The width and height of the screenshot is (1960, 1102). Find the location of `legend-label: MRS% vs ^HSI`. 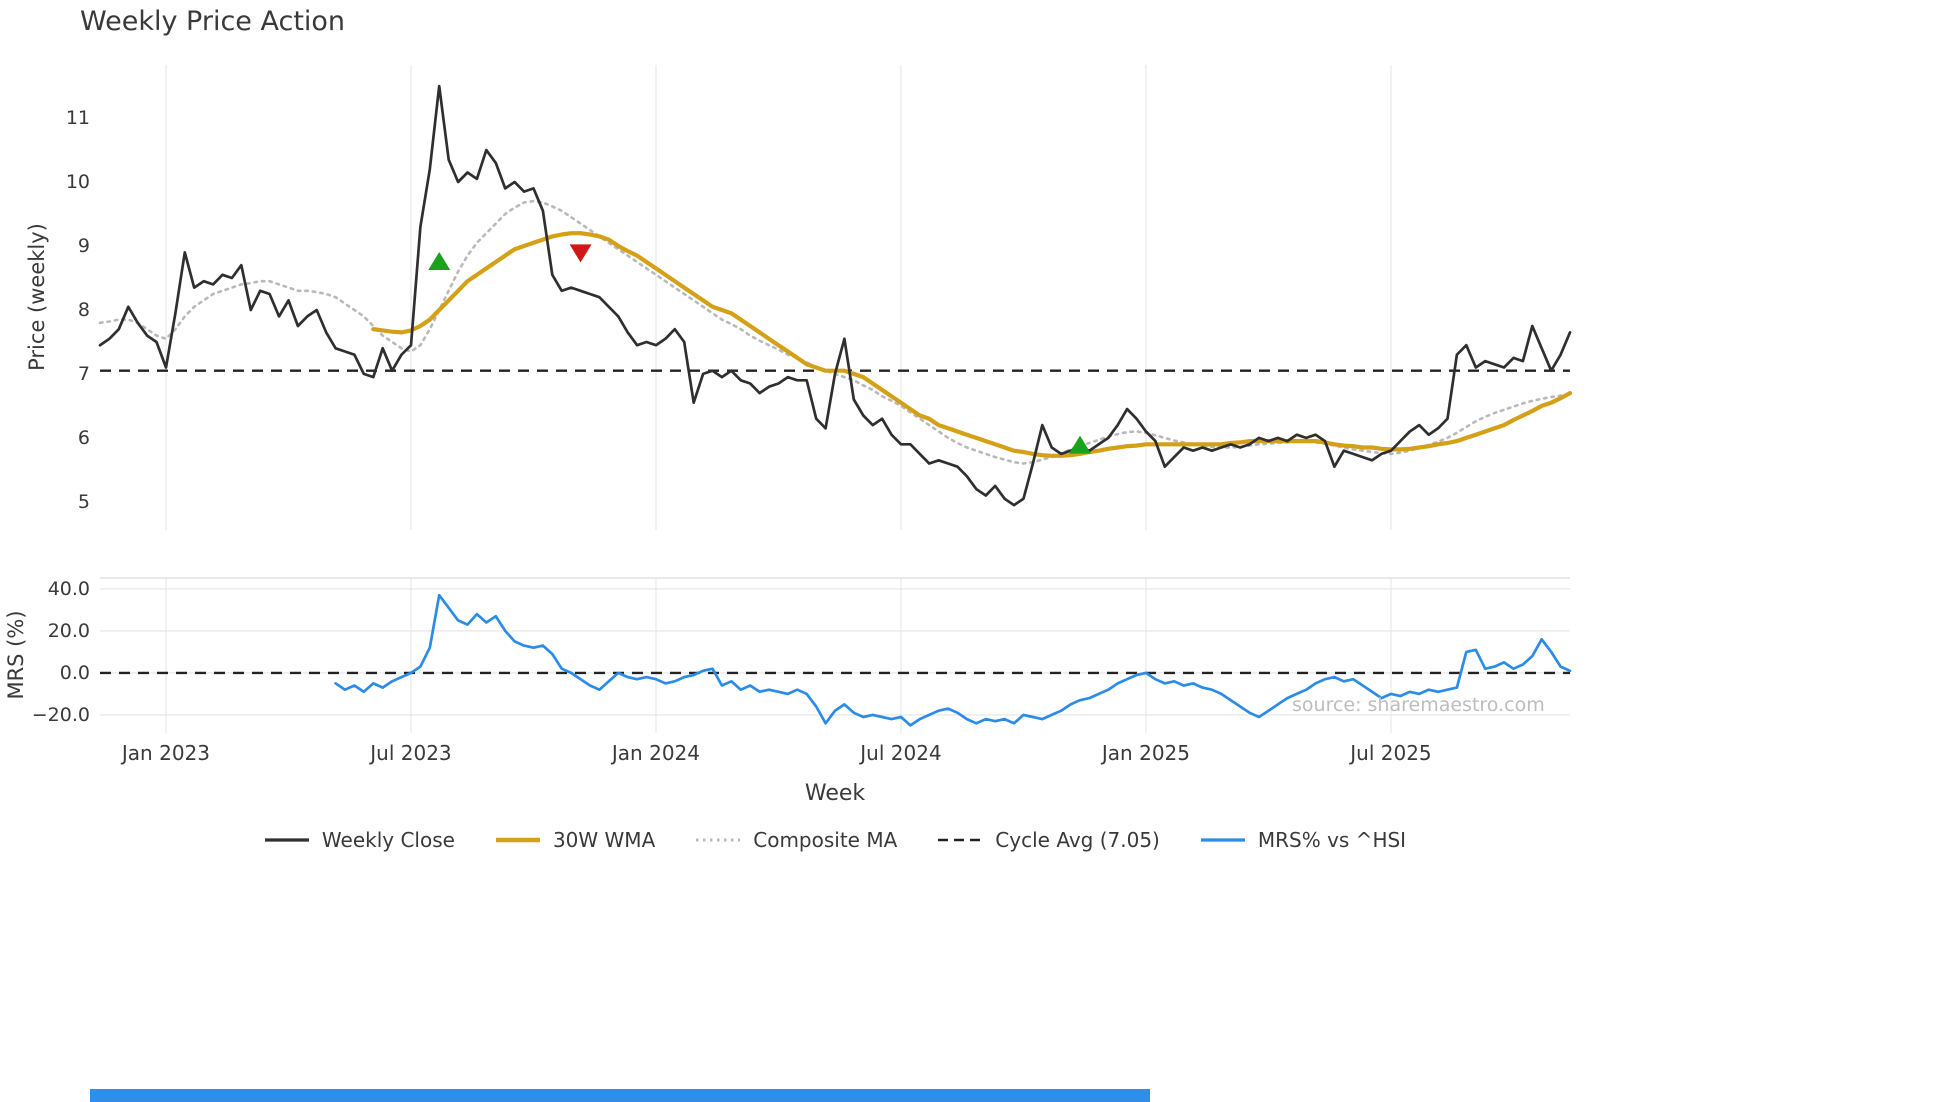

legend-label: MRS% vs ^HSI is located at coordinates (1332, 840).